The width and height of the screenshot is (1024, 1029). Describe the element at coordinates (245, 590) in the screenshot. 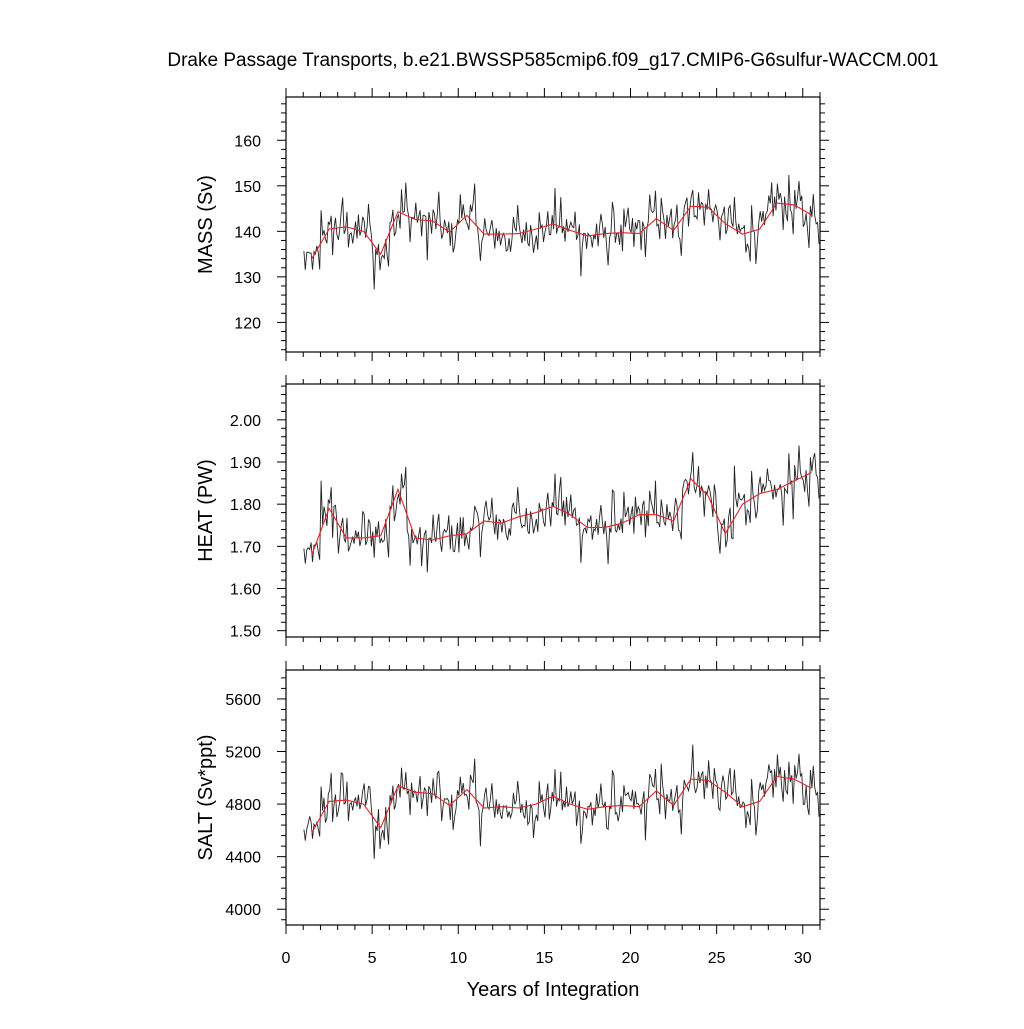

I see `y-tick-label: 1.60` at that location.